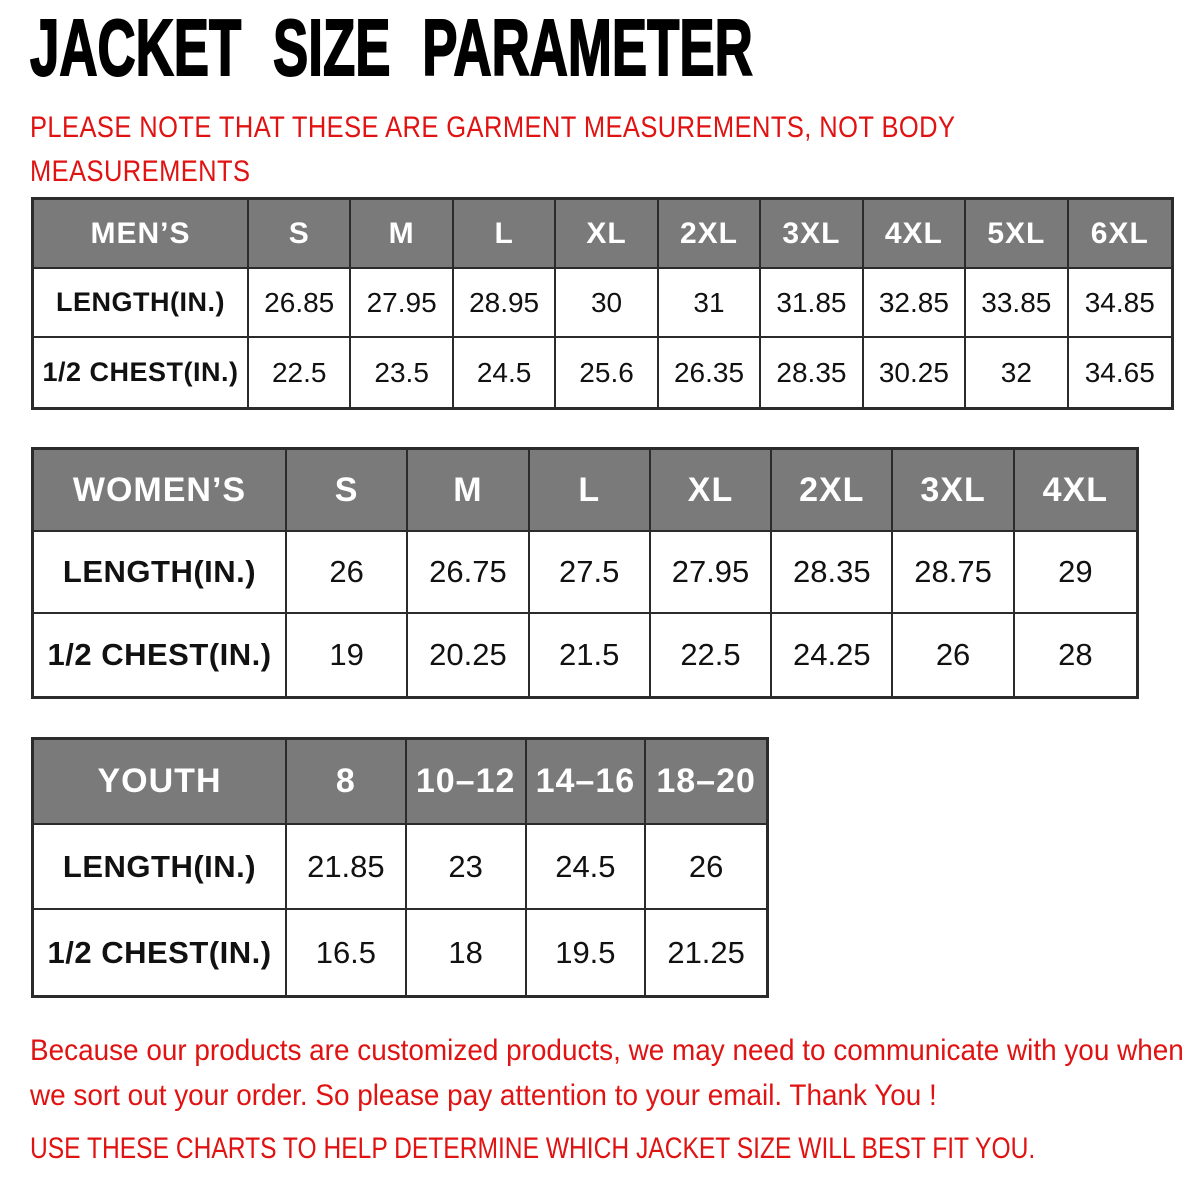 This screenshot has height=1200, width=1200. Describe the element at coordinates (706, 782) in the screenshot. I see `size-header-cell: 18–20` at that location.